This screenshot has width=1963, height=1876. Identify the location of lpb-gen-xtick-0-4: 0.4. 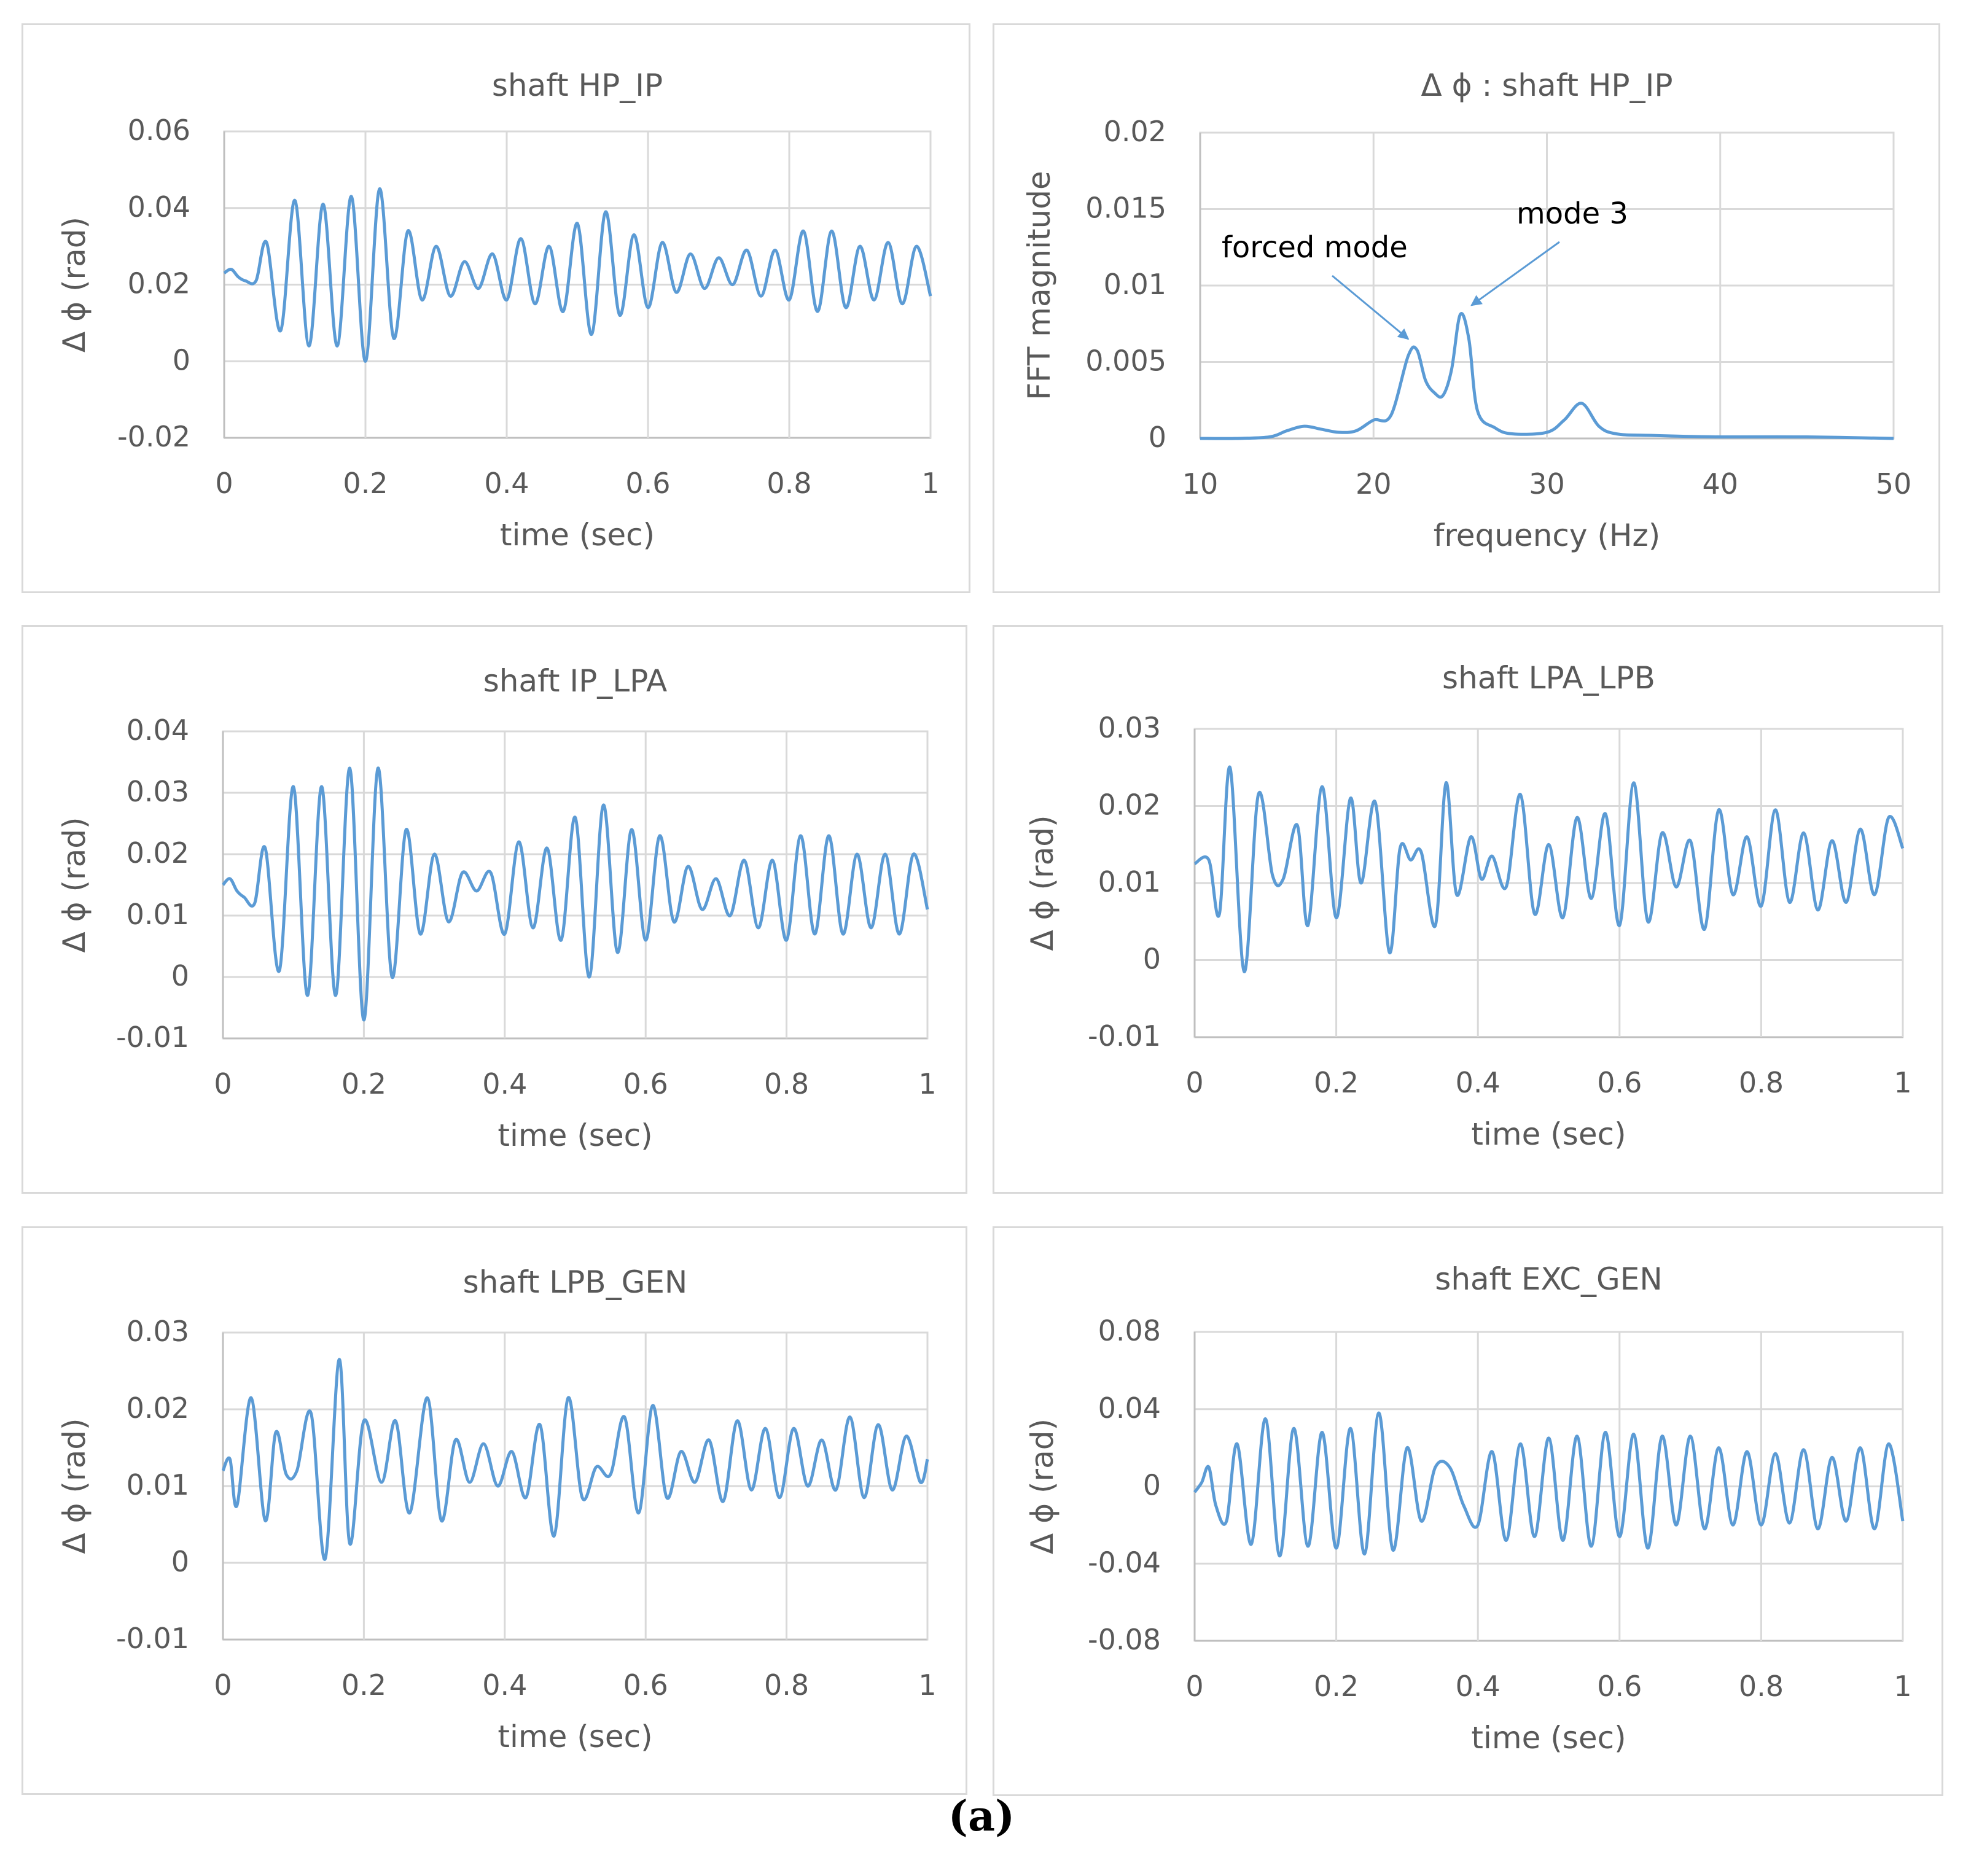
(504, 1685).